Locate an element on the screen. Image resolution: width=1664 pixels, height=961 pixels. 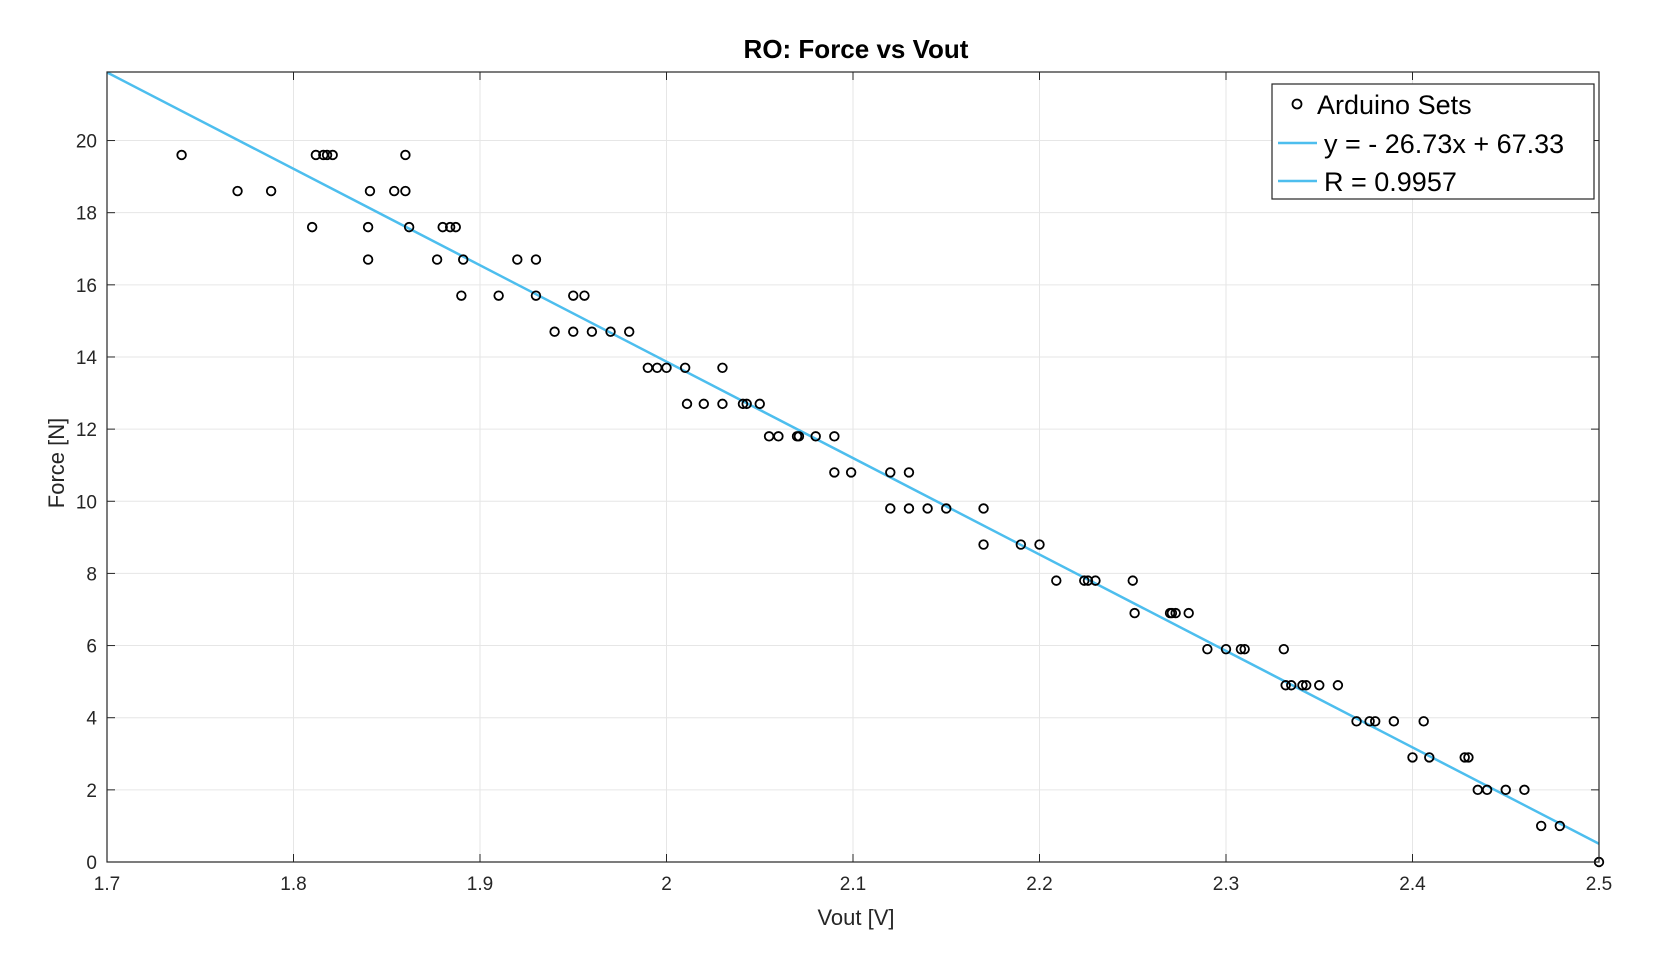
legend-label-fit: y = - 26.73x + 67.33 is located at coordinates (1444, 144).